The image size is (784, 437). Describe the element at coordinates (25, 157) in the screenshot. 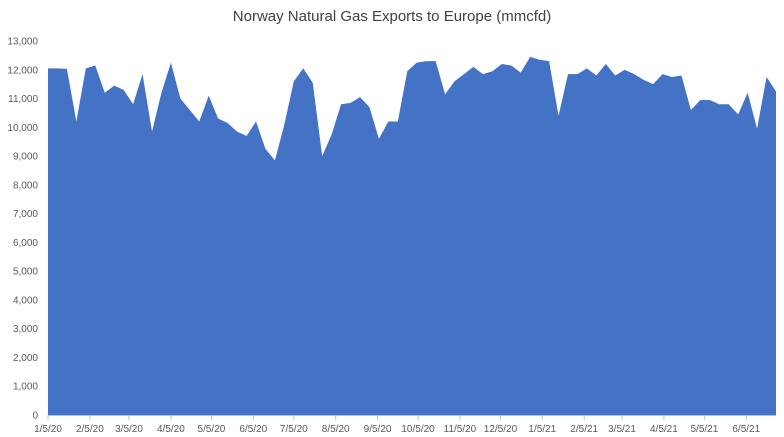

I see `y-tick-label: 9,000` at that location.